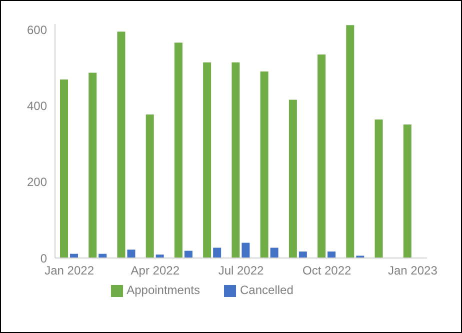 The image size is (462, 333). What do you see at coordinates (37, 29) in the screenshot?
I see `y-tick-label: 600` at bounding box center [37, 29].